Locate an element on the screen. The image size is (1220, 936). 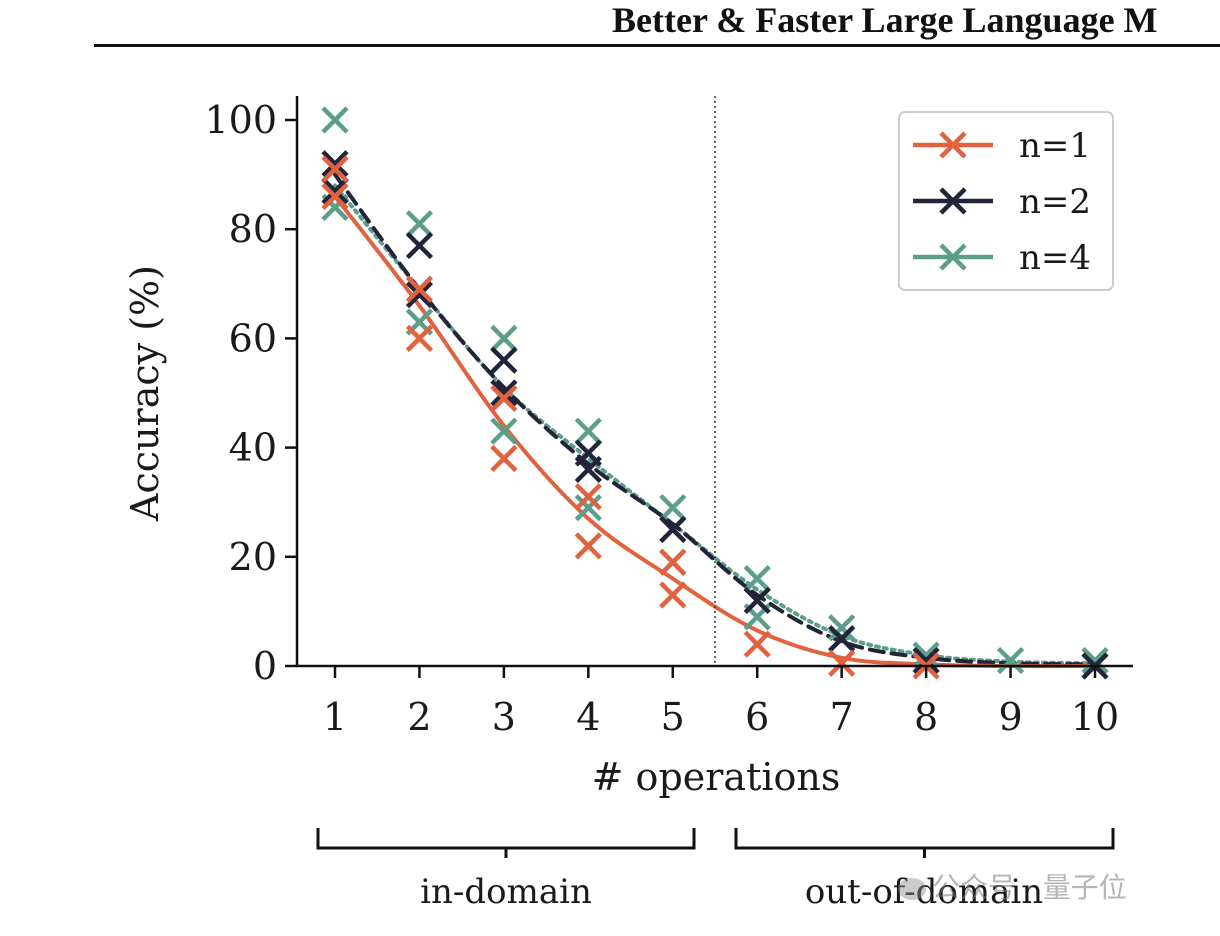
y-tick-label: 60 is located at coordinates (253, 338).